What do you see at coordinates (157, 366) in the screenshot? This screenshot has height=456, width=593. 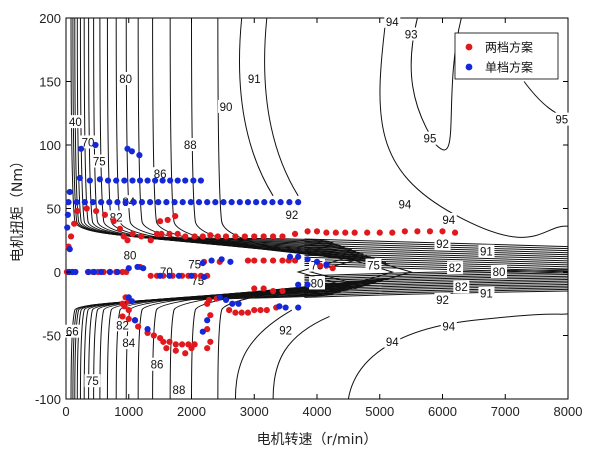 I see `contour-label: 86` at bounding box center [157, 366].